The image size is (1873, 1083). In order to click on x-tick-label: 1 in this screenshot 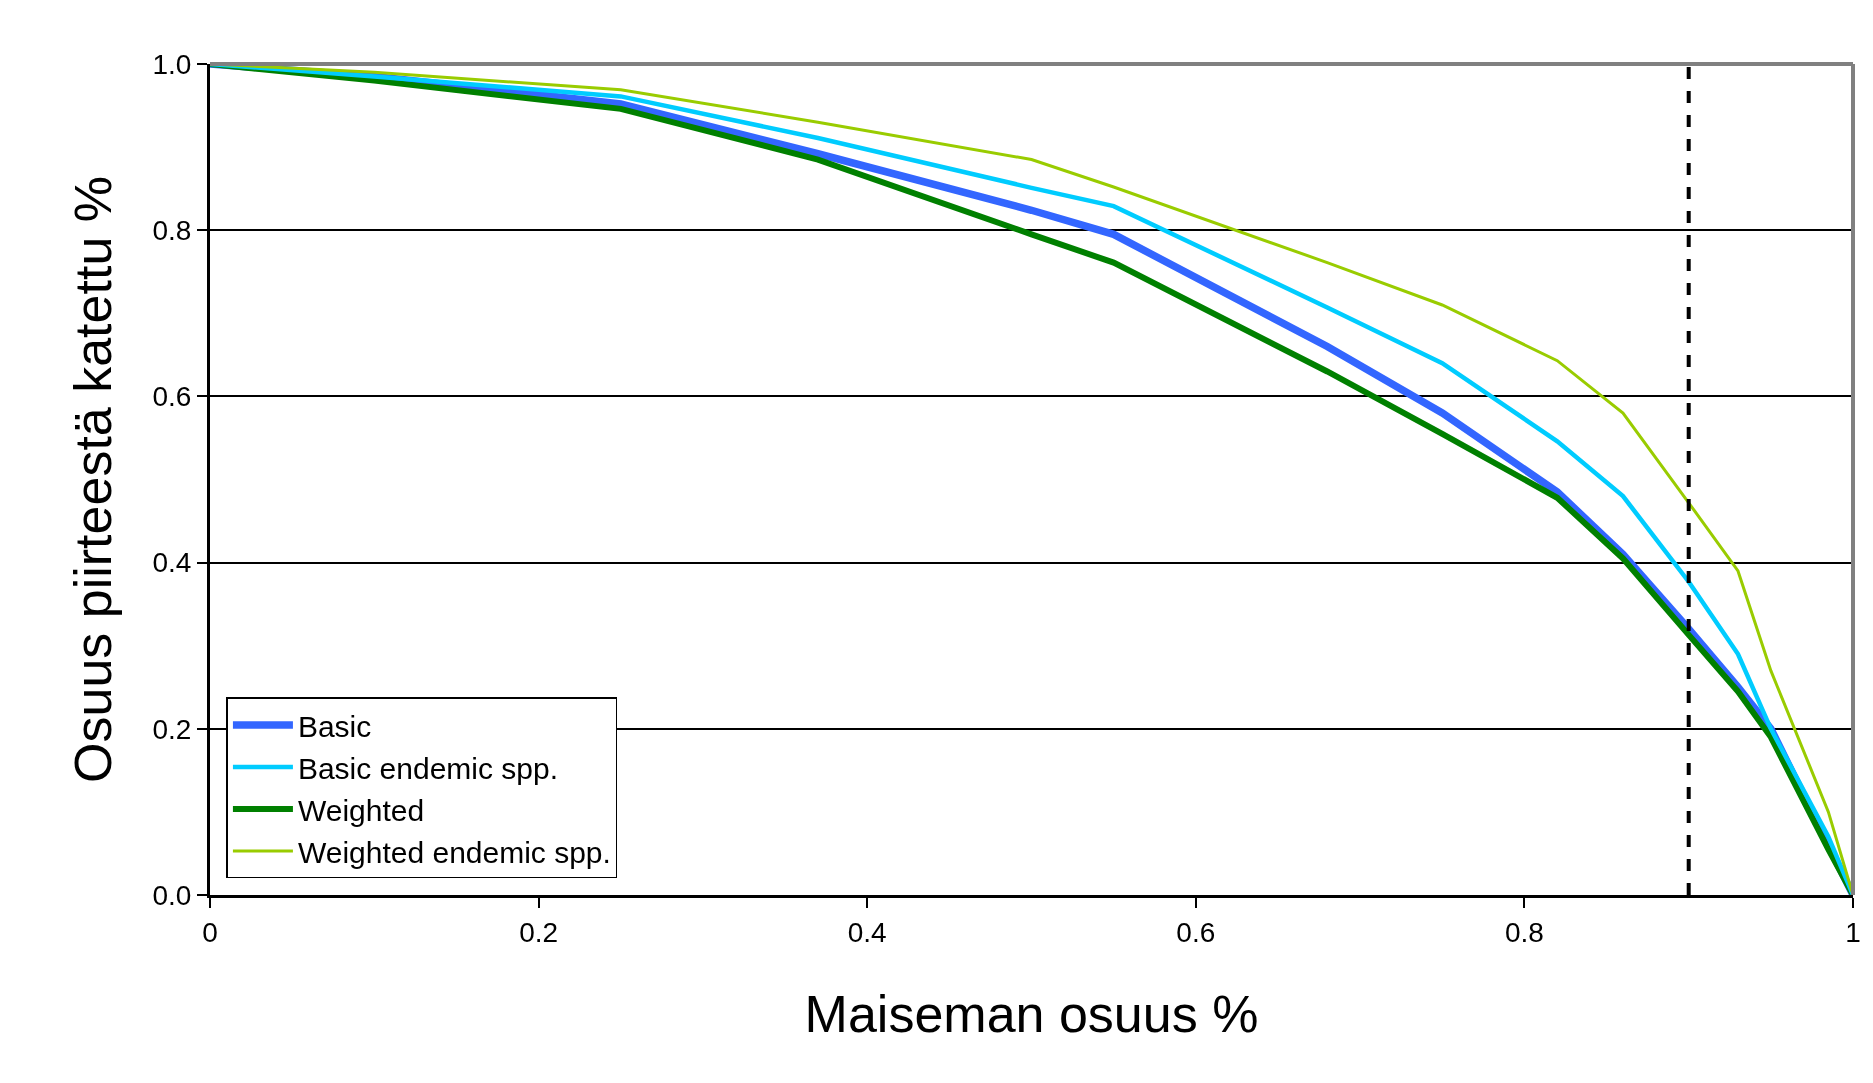, I will do `click(1853, 932)`.